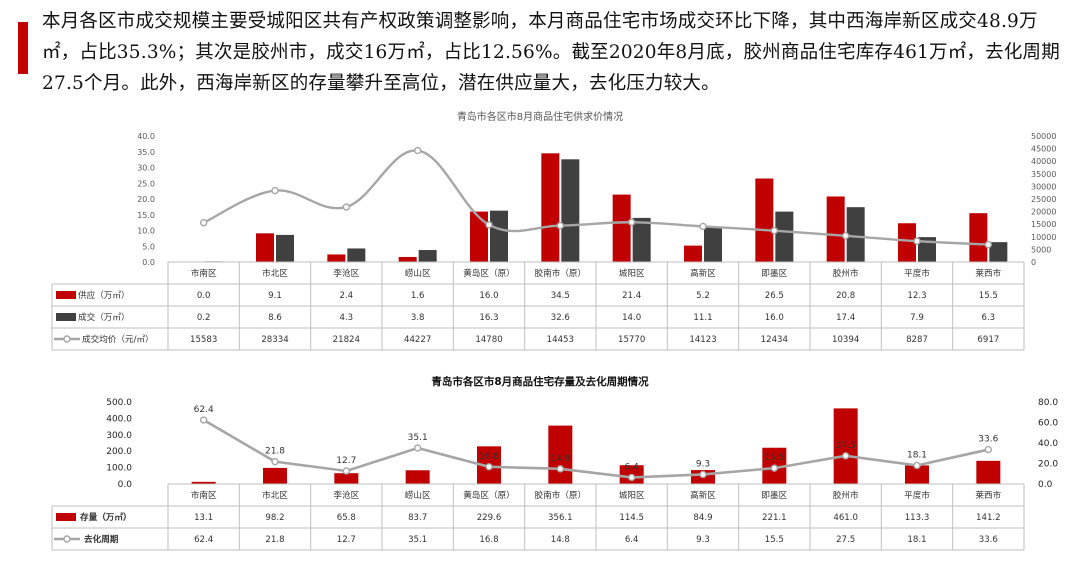 Image resolution: width=1080 pixels, height=567 pixels. I want to click on table-cell: 221.1, so click(774, 518).